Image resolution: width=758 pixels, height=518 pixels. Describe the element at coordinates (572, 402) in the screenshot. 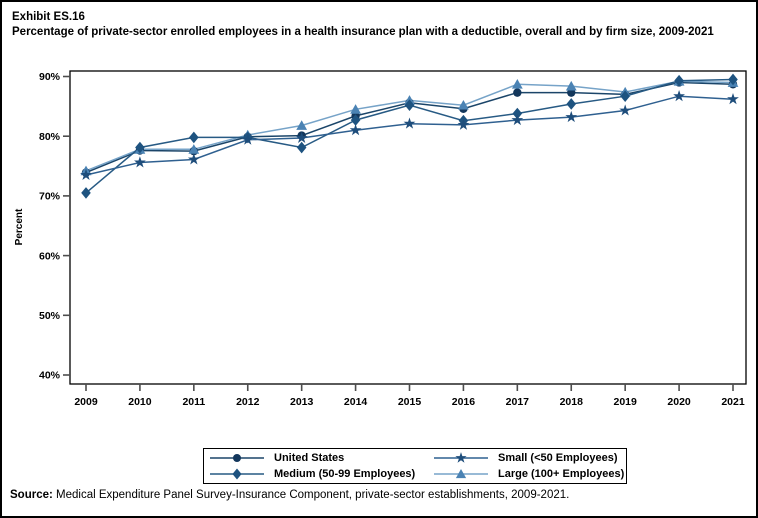

I see `x-tick-label: 2018` at that location.